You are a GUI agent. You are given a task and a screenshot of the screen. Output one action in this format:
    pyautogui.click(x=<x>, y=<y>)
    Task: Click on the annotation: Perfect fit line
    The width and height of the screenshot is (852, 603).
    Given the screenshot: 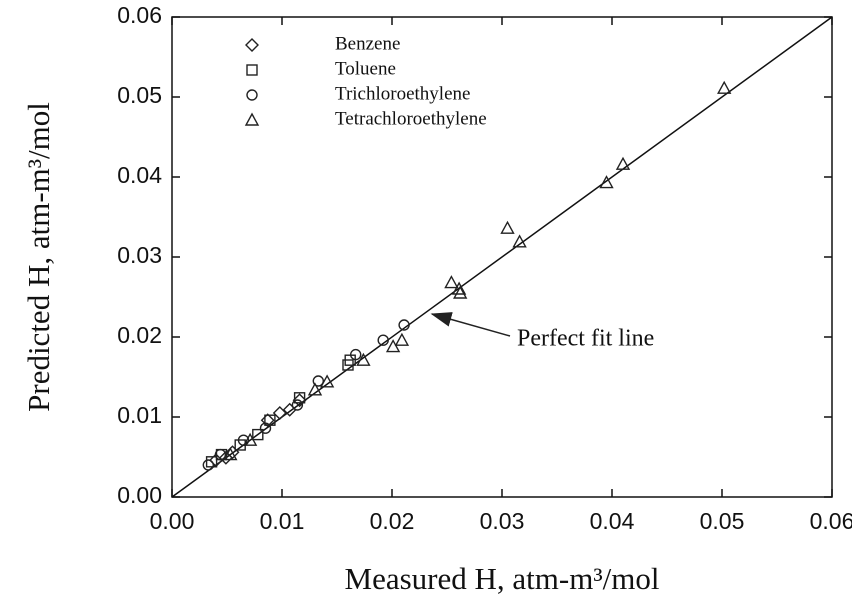 What is the action you would take?
    pyautogui.click(x=585, y=339)
    